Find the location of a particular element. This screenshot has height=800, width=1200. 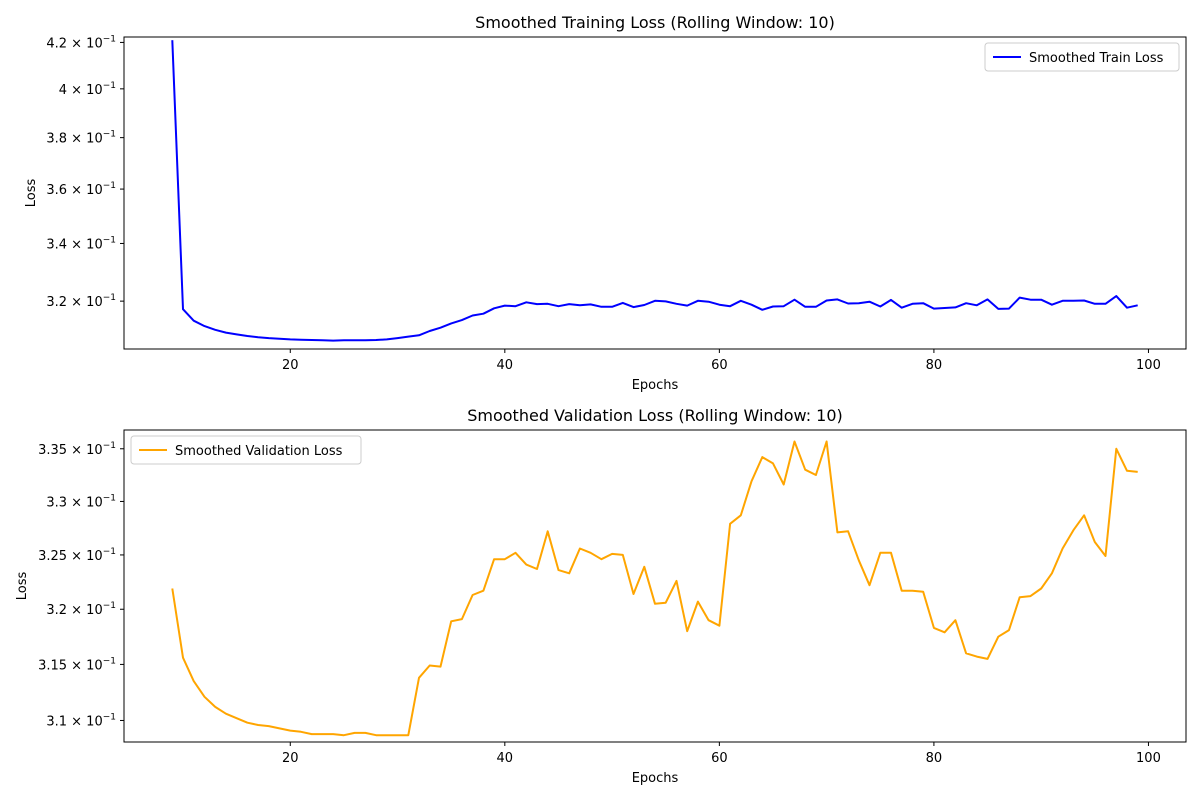

y-tick-label: 3.3 × 10⁻¹ is located at coordinates (81, 501).